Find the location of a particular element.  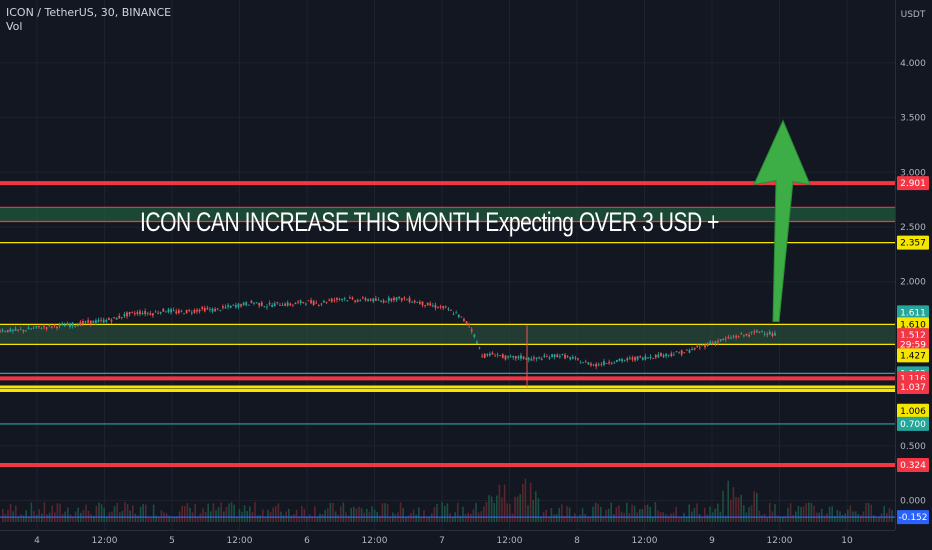

y-tick-label: 3.000 is located at coordinates (913, 173).